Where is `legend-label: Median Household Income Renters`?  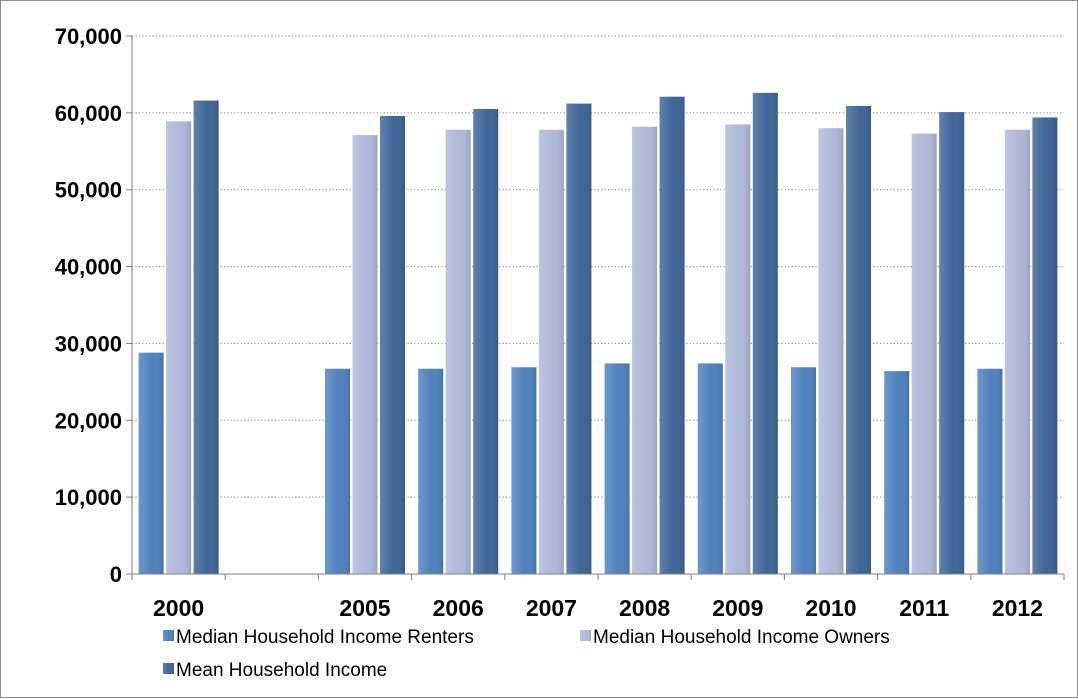
legend-label: Median Household Income Renters is located at coordinates (325, 637).